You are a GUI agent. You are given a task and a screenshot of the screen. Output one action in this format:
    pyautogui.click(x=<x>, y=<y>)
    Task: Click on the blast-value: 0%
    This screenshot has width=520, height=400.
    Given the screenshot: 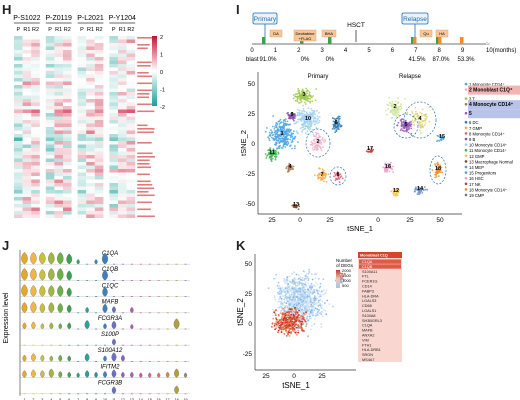 What is the action you would take?
    pyautogui.click(x=305, y=60)
    